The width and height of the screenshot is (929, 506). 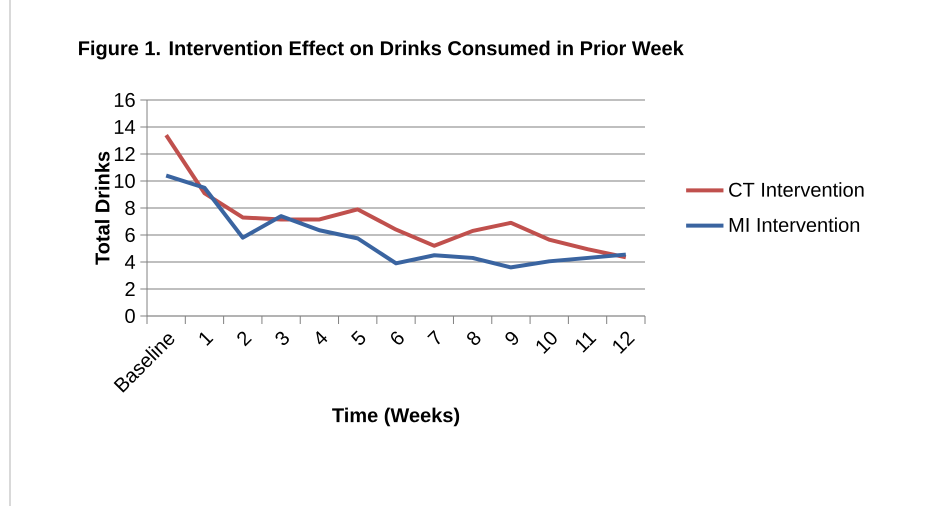 I want to click on x-axis-title: Time (Weeks), so click(x=396, y=417).